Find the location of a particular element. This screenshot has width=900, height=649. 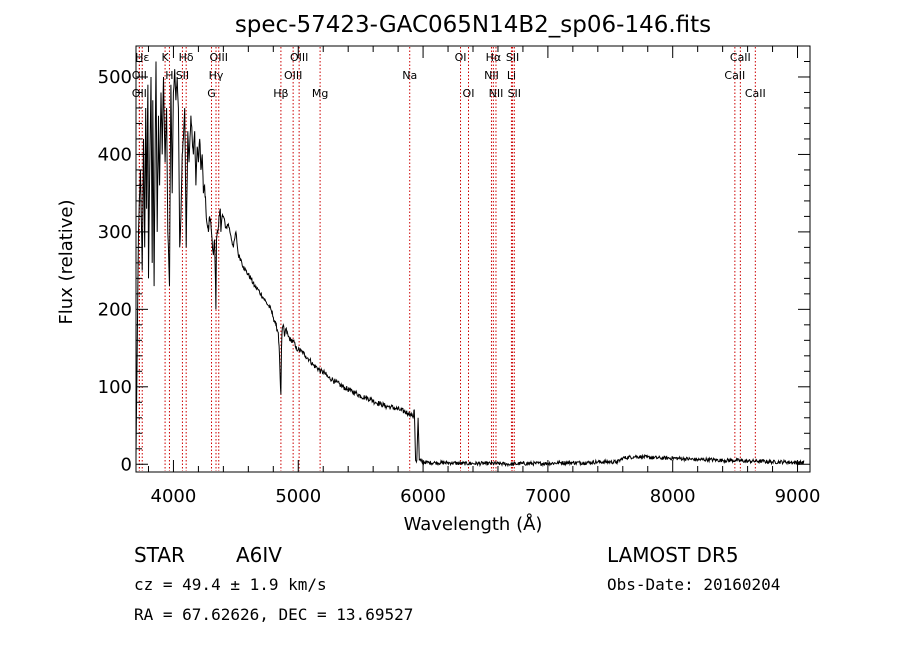

spectral-line-label: Hε is located at coordinates (142, 57).